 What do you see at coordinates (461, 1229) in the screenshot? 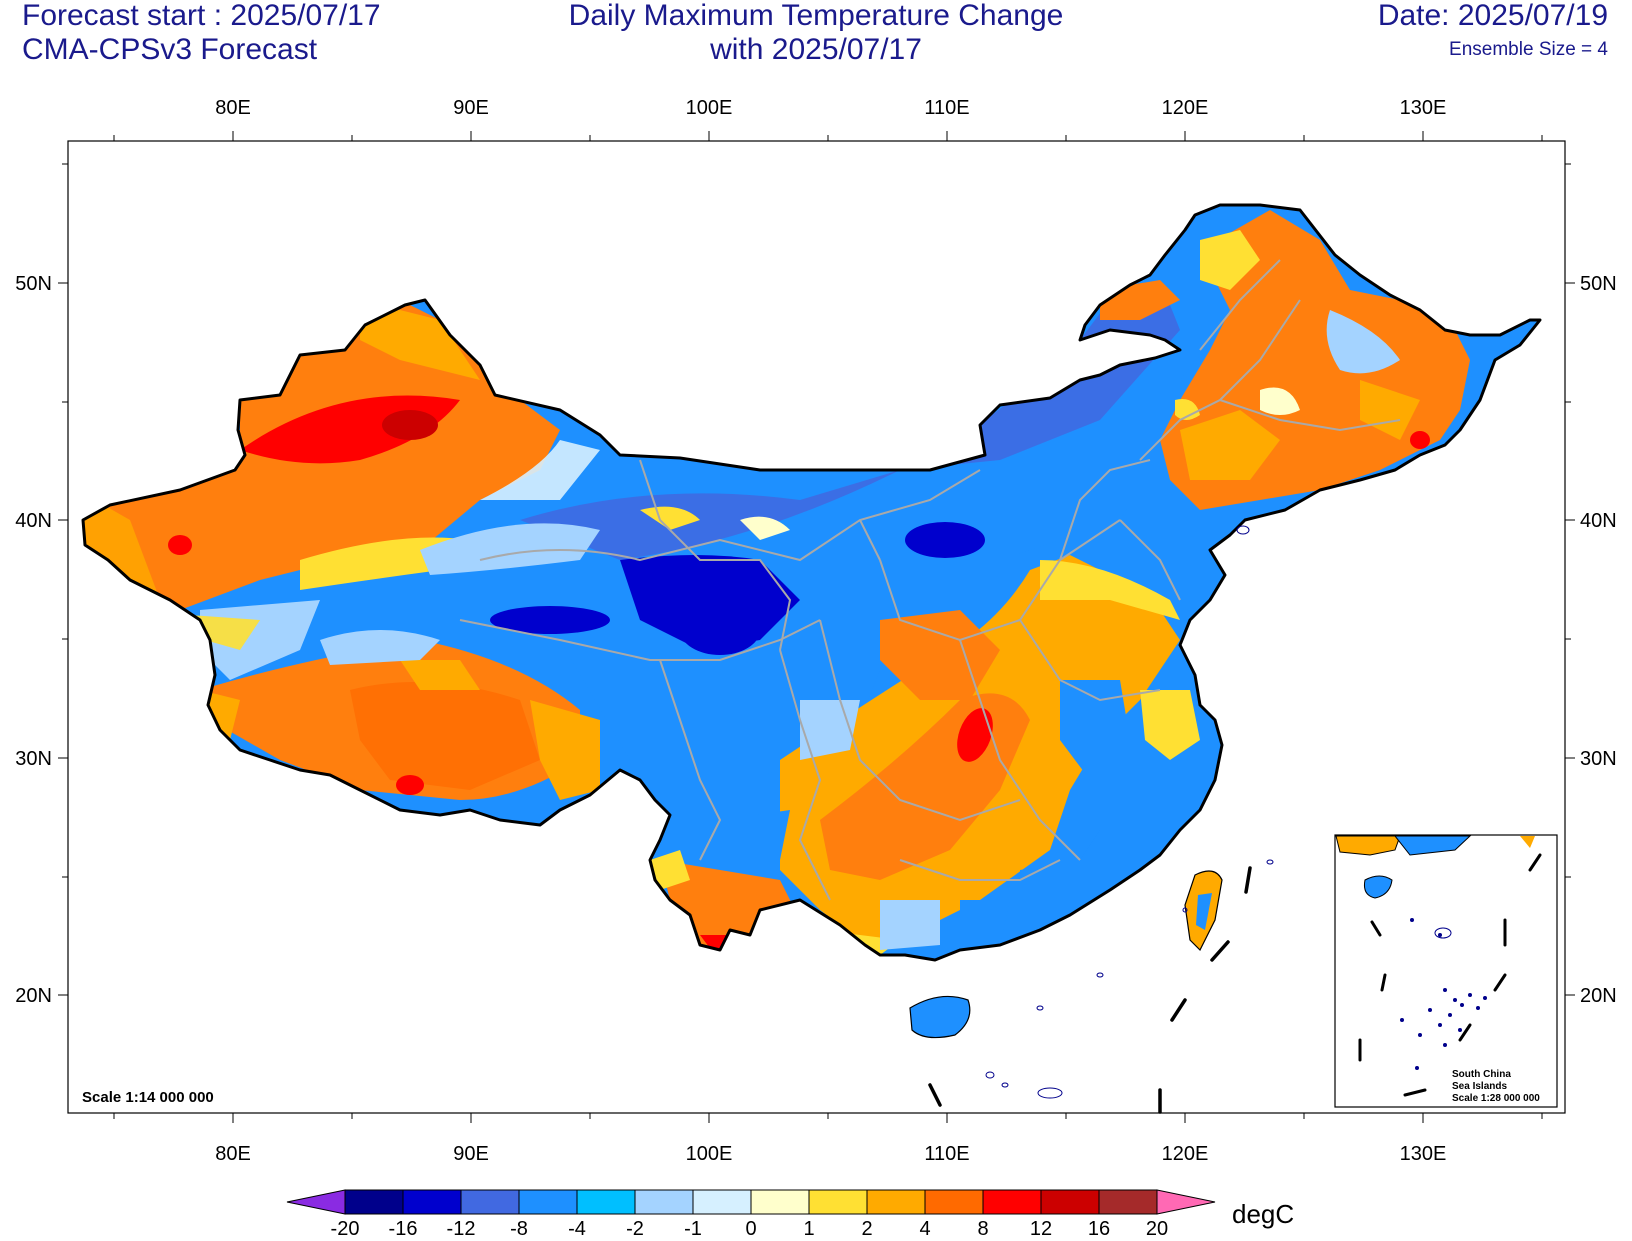
I see `colorbar-tick-label: -12` at bounding box center [461, 1229].